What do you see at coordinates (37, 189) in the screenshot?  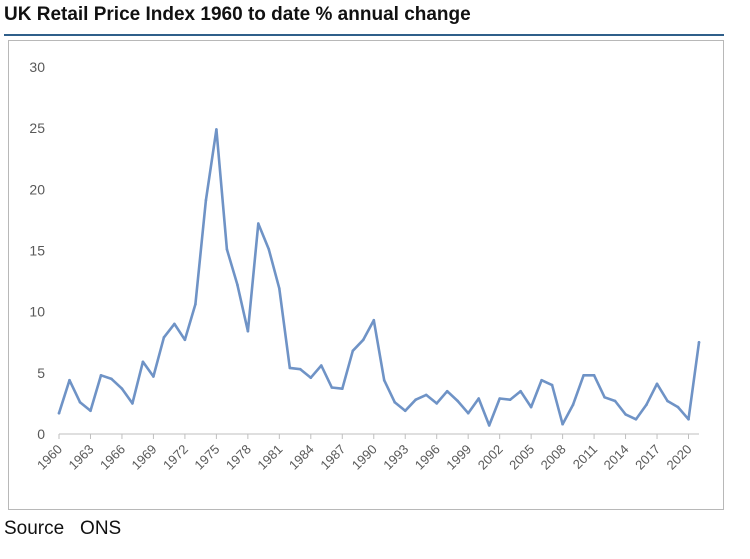 I see `y-tick-label: 20` at bounding box center [37, 189].